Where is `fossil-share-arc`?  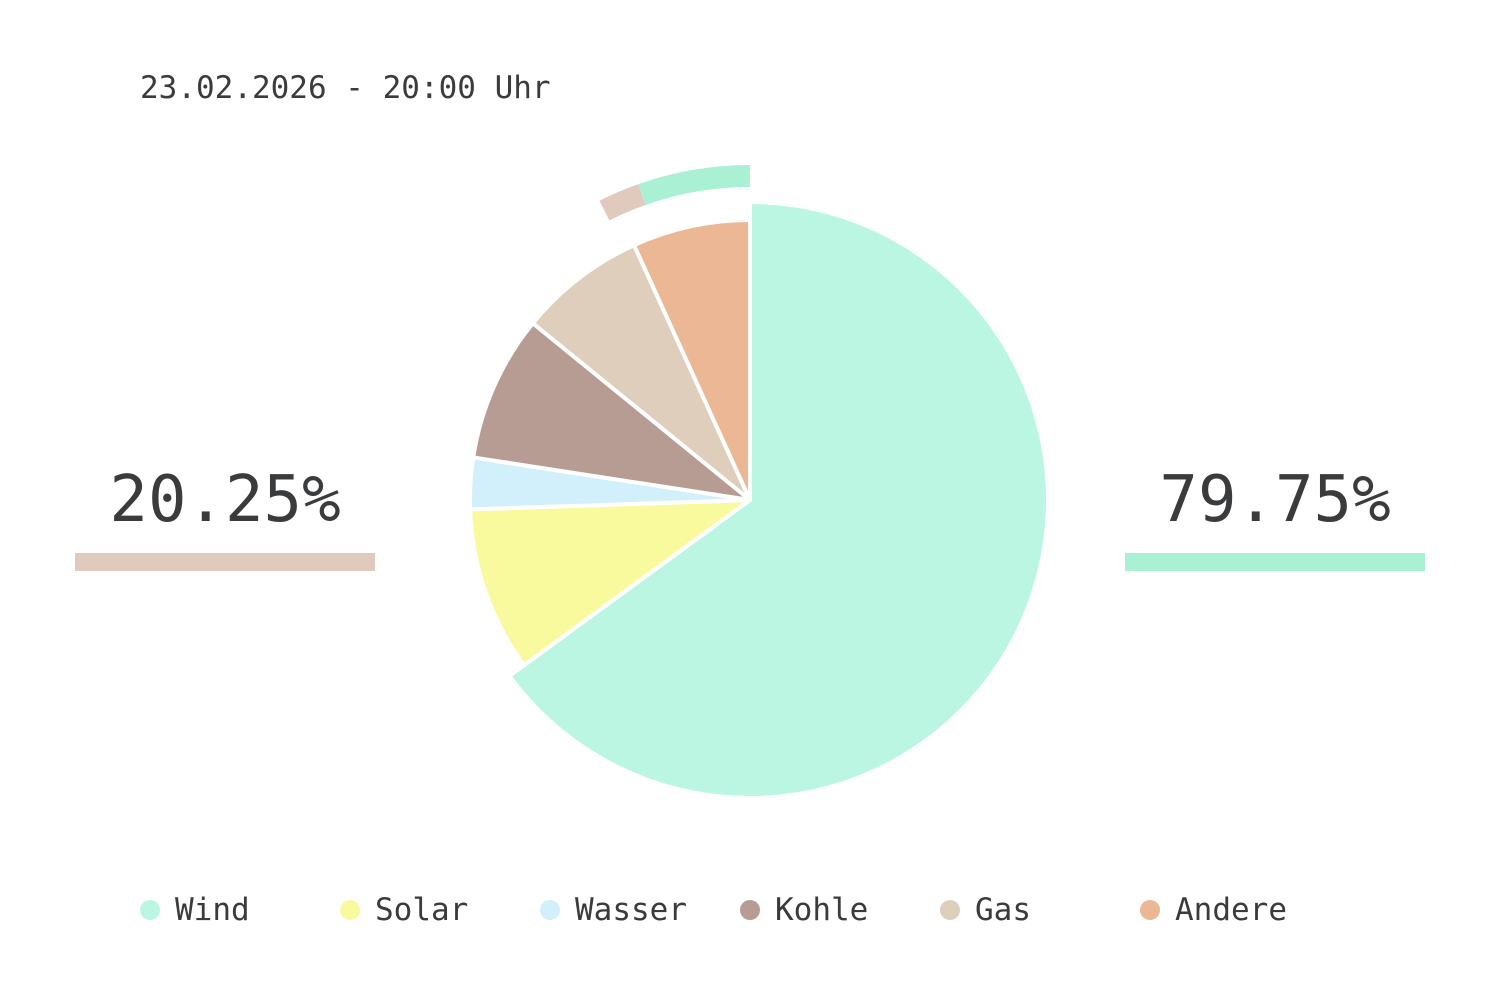
fossil-share-arc is located at coordinates (622, 202).